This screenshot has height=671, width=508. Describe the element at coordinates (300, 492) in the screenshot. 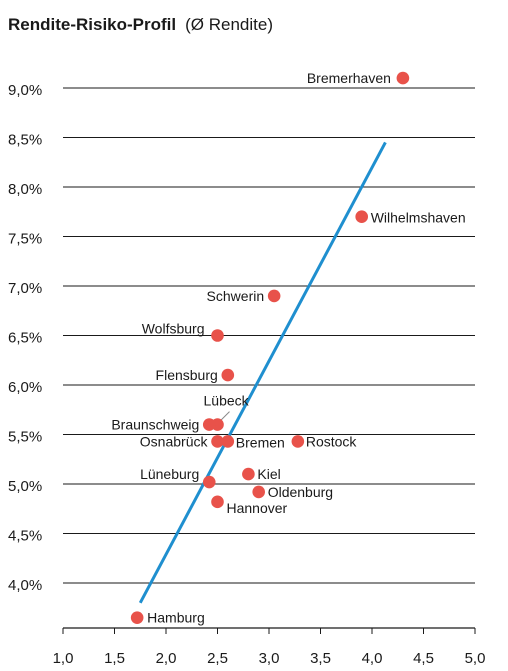

I see `point-label: Oldenburg` at that location.